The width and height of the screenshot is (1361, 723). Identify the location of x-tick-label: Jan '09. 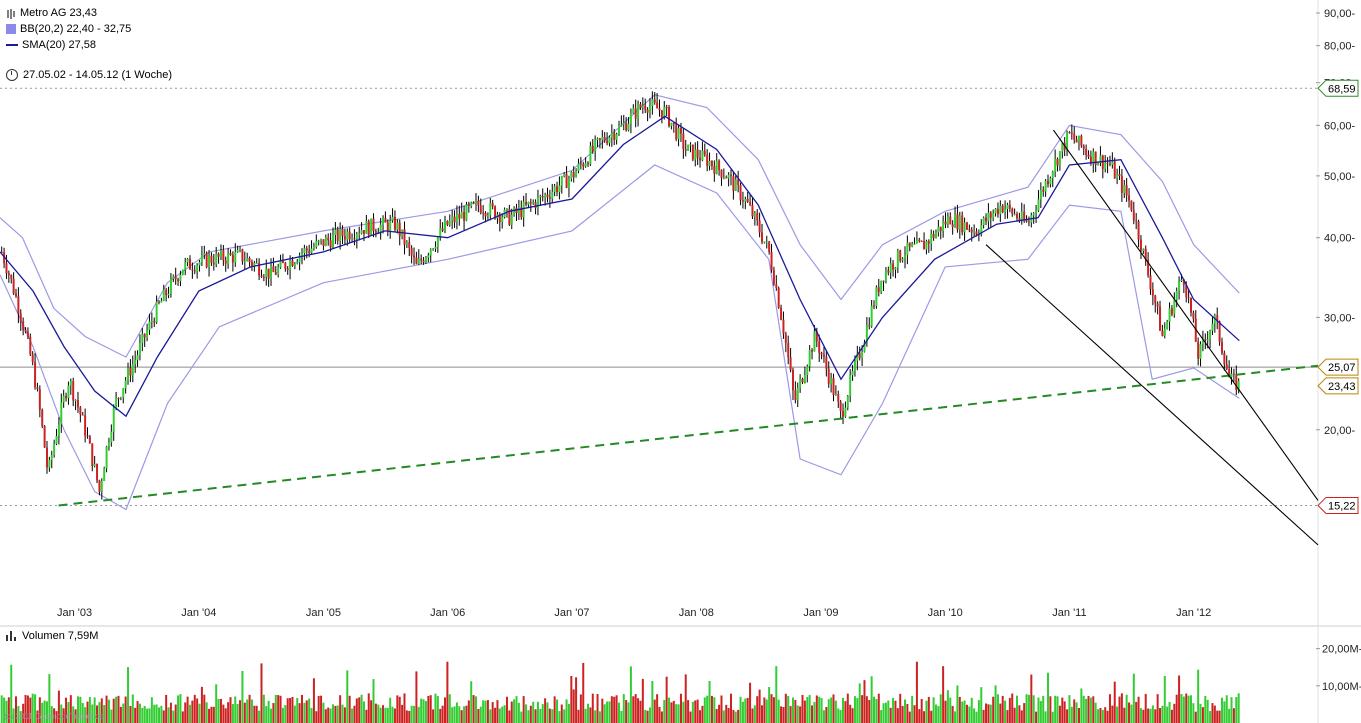
(820, 613).